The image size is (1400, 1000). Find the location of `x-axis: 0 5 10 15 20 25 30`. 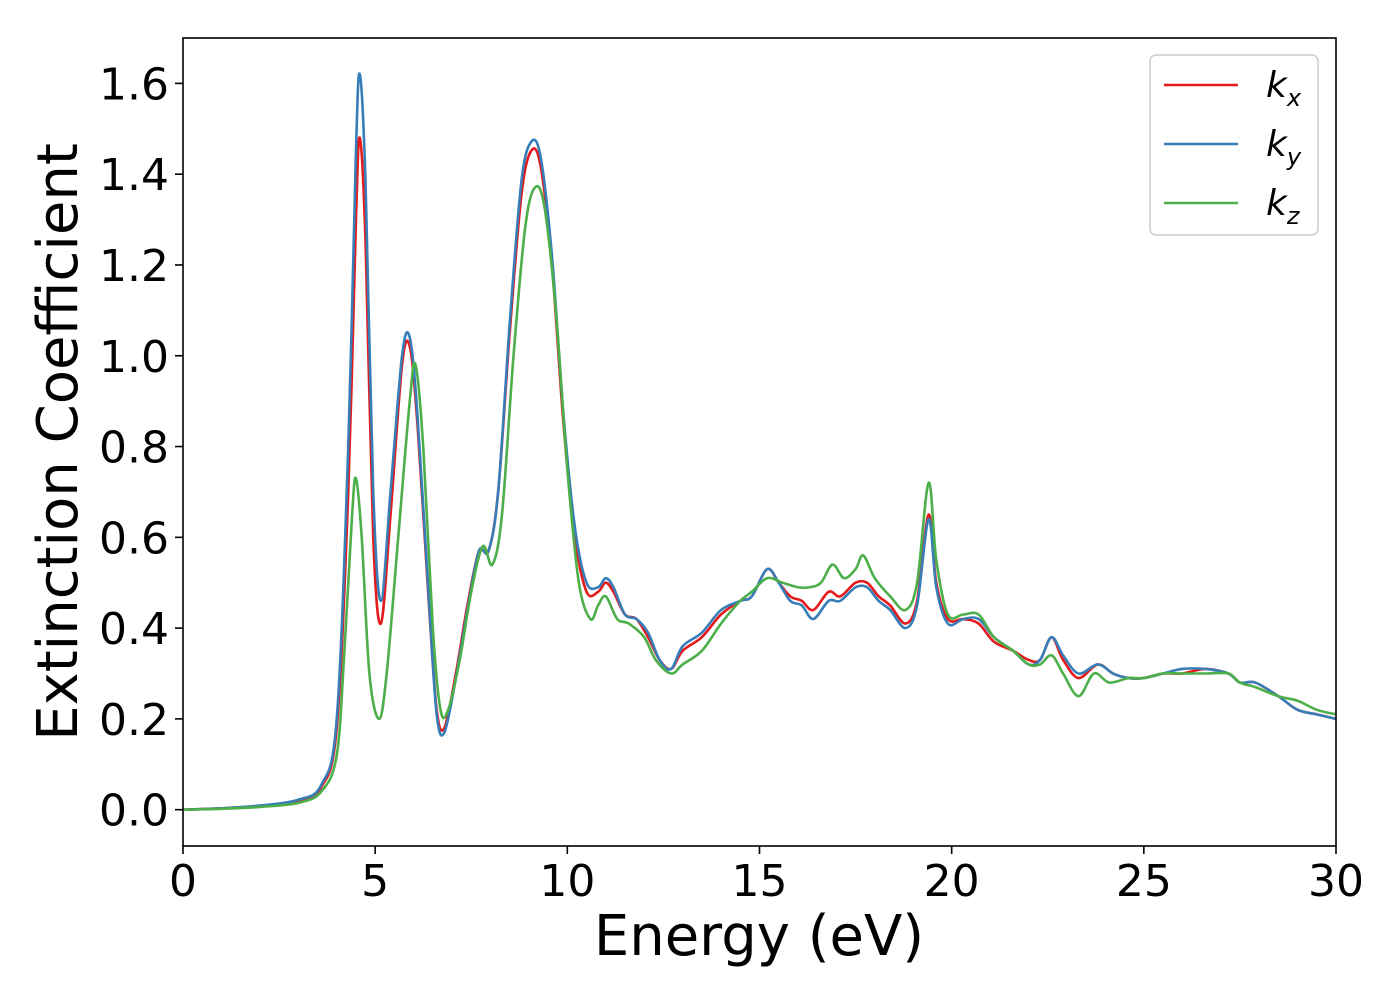

x-axis: 0 5 10 15 20 25 30 is located at coordinates (766, 876).